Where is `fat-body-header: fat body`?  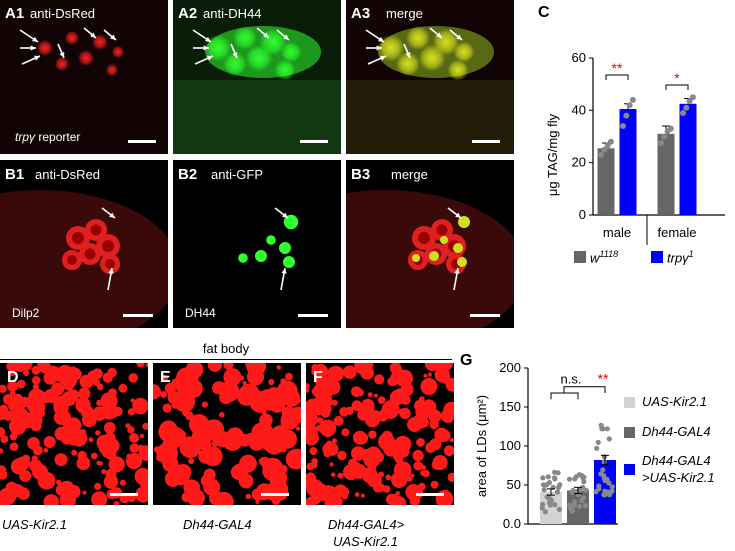 fat-body-header: fat body is located at coordinates (226, 348).